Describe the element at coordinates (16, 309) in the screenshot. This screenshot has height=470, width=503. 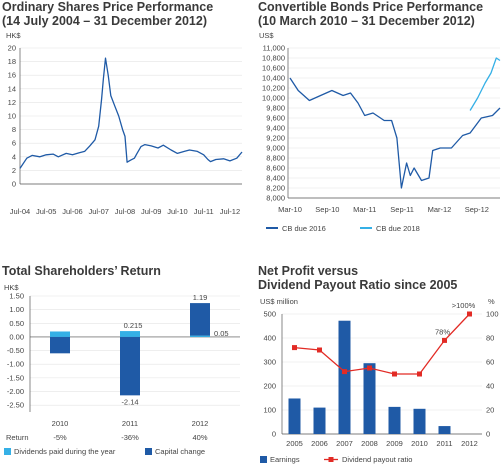
I see `y-tick-label: 1.00` at that location.